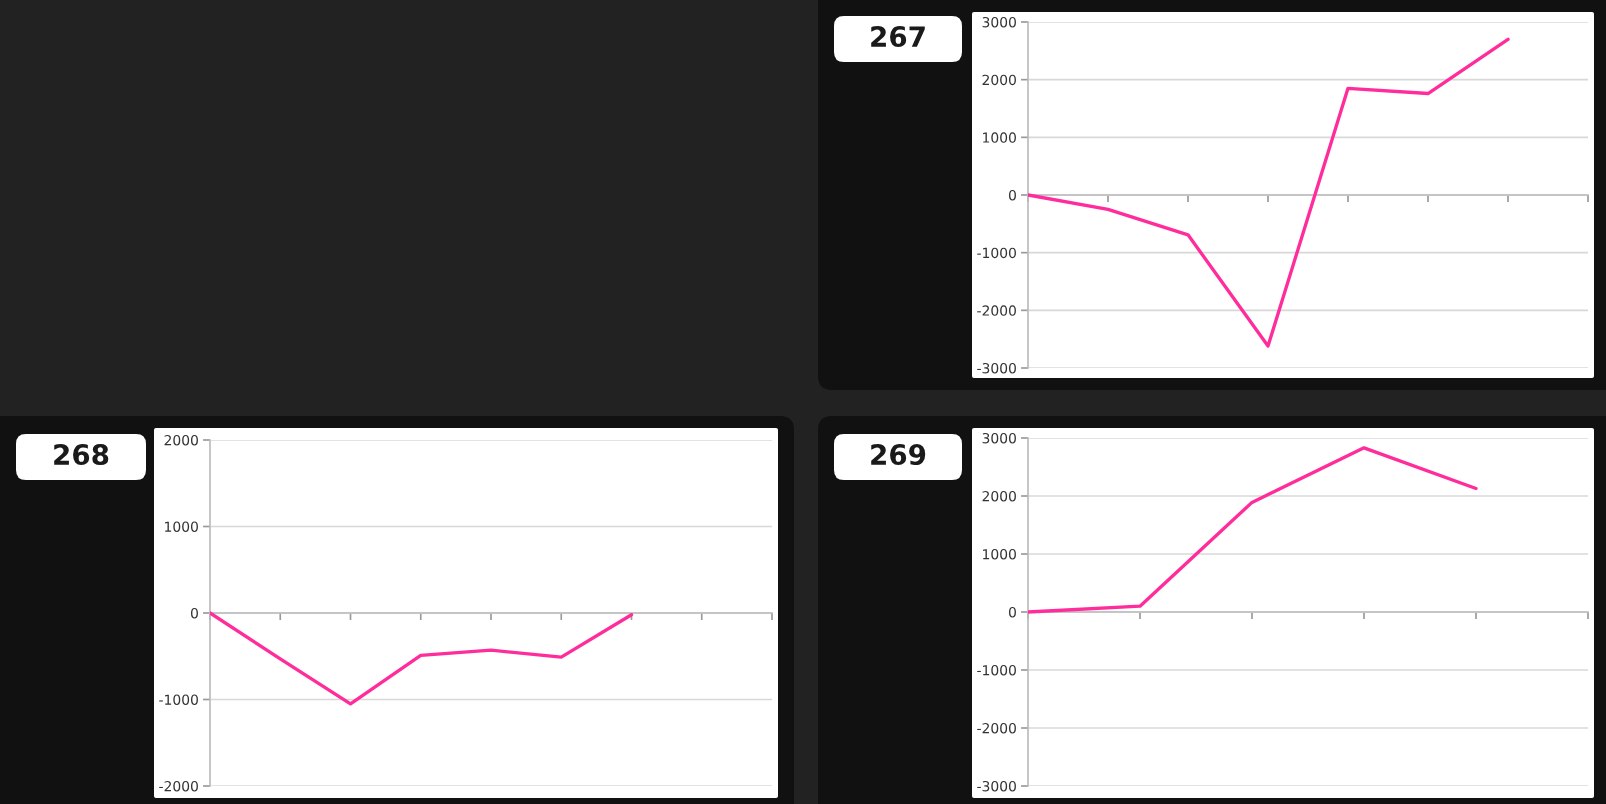 This screenshot has width=1606, height=804. Describe the element at coordinates (898, 455) in the screenshot. I see `chart-title: 269` at that location.